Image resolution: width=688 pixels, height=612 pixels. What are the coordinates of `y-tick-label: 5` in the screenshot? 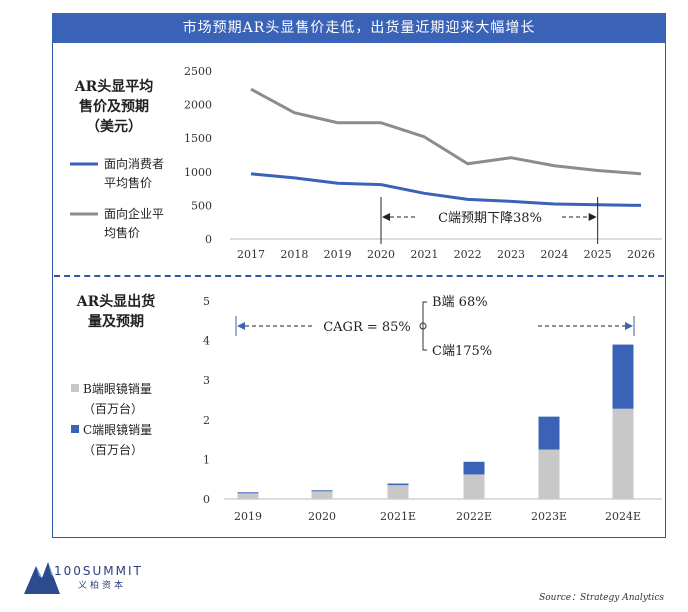 It's located at (206, 301).